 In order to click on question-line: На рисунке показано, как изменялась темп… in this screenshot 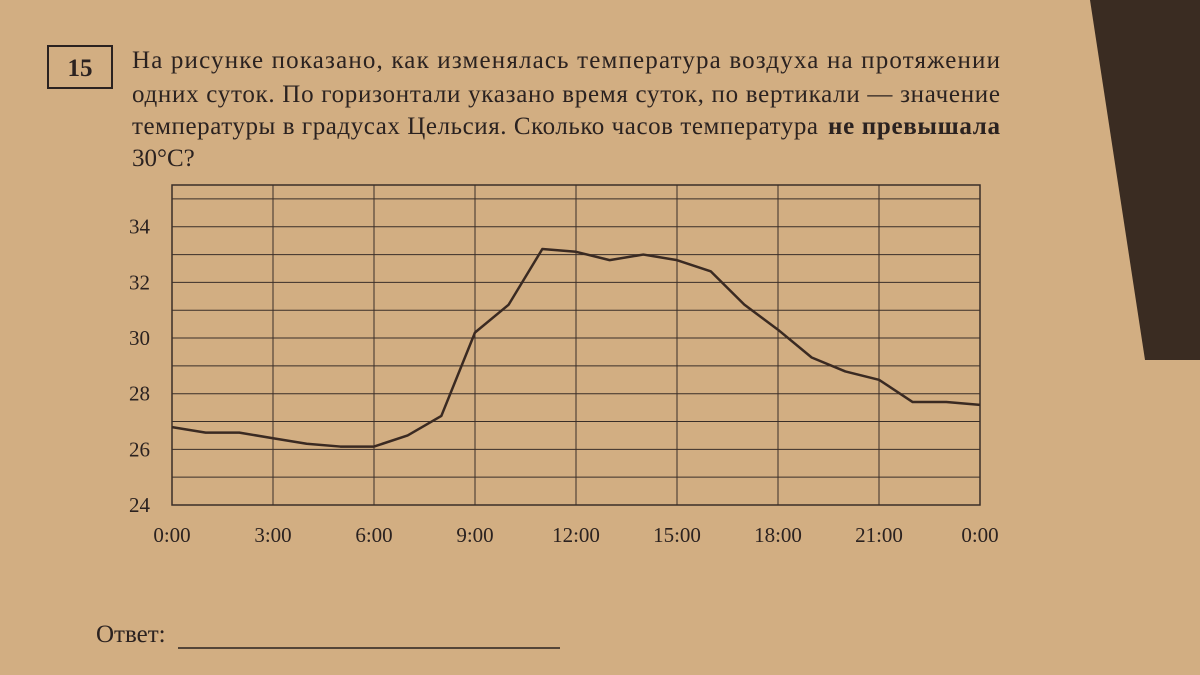, I will do `click(566, 60)`.